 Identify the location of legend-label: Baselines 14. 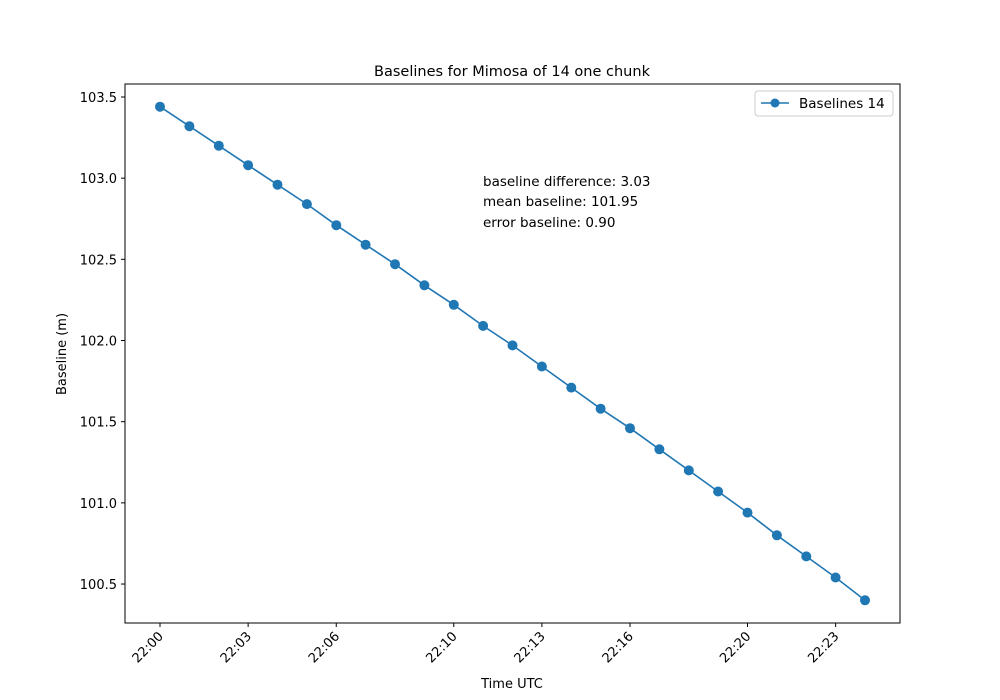
(842, 104).